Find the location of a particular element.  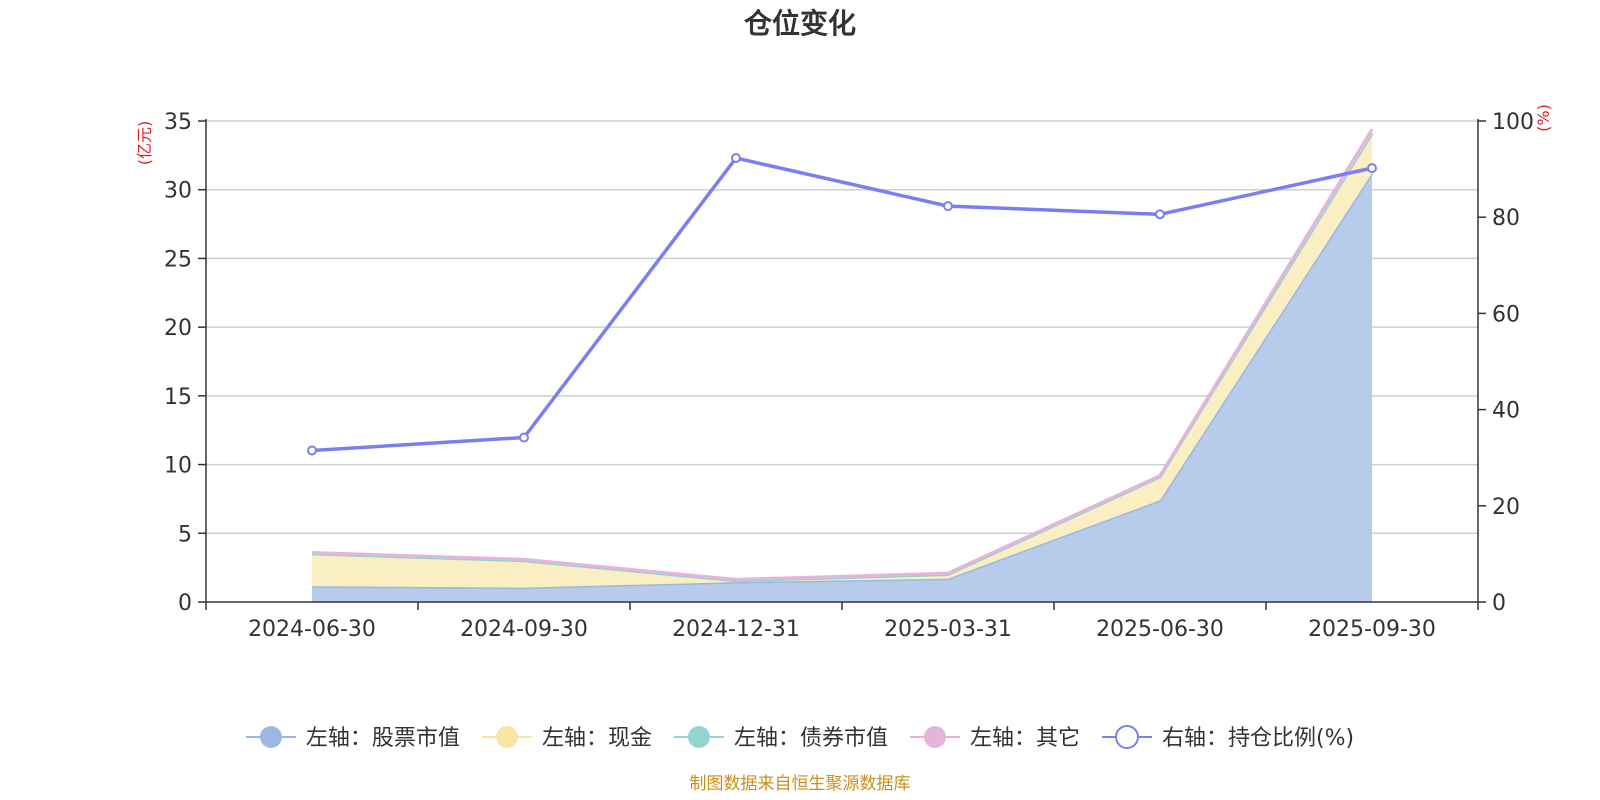

legend-label: 左轴：股票市值 is located at coordinates (383, 738).